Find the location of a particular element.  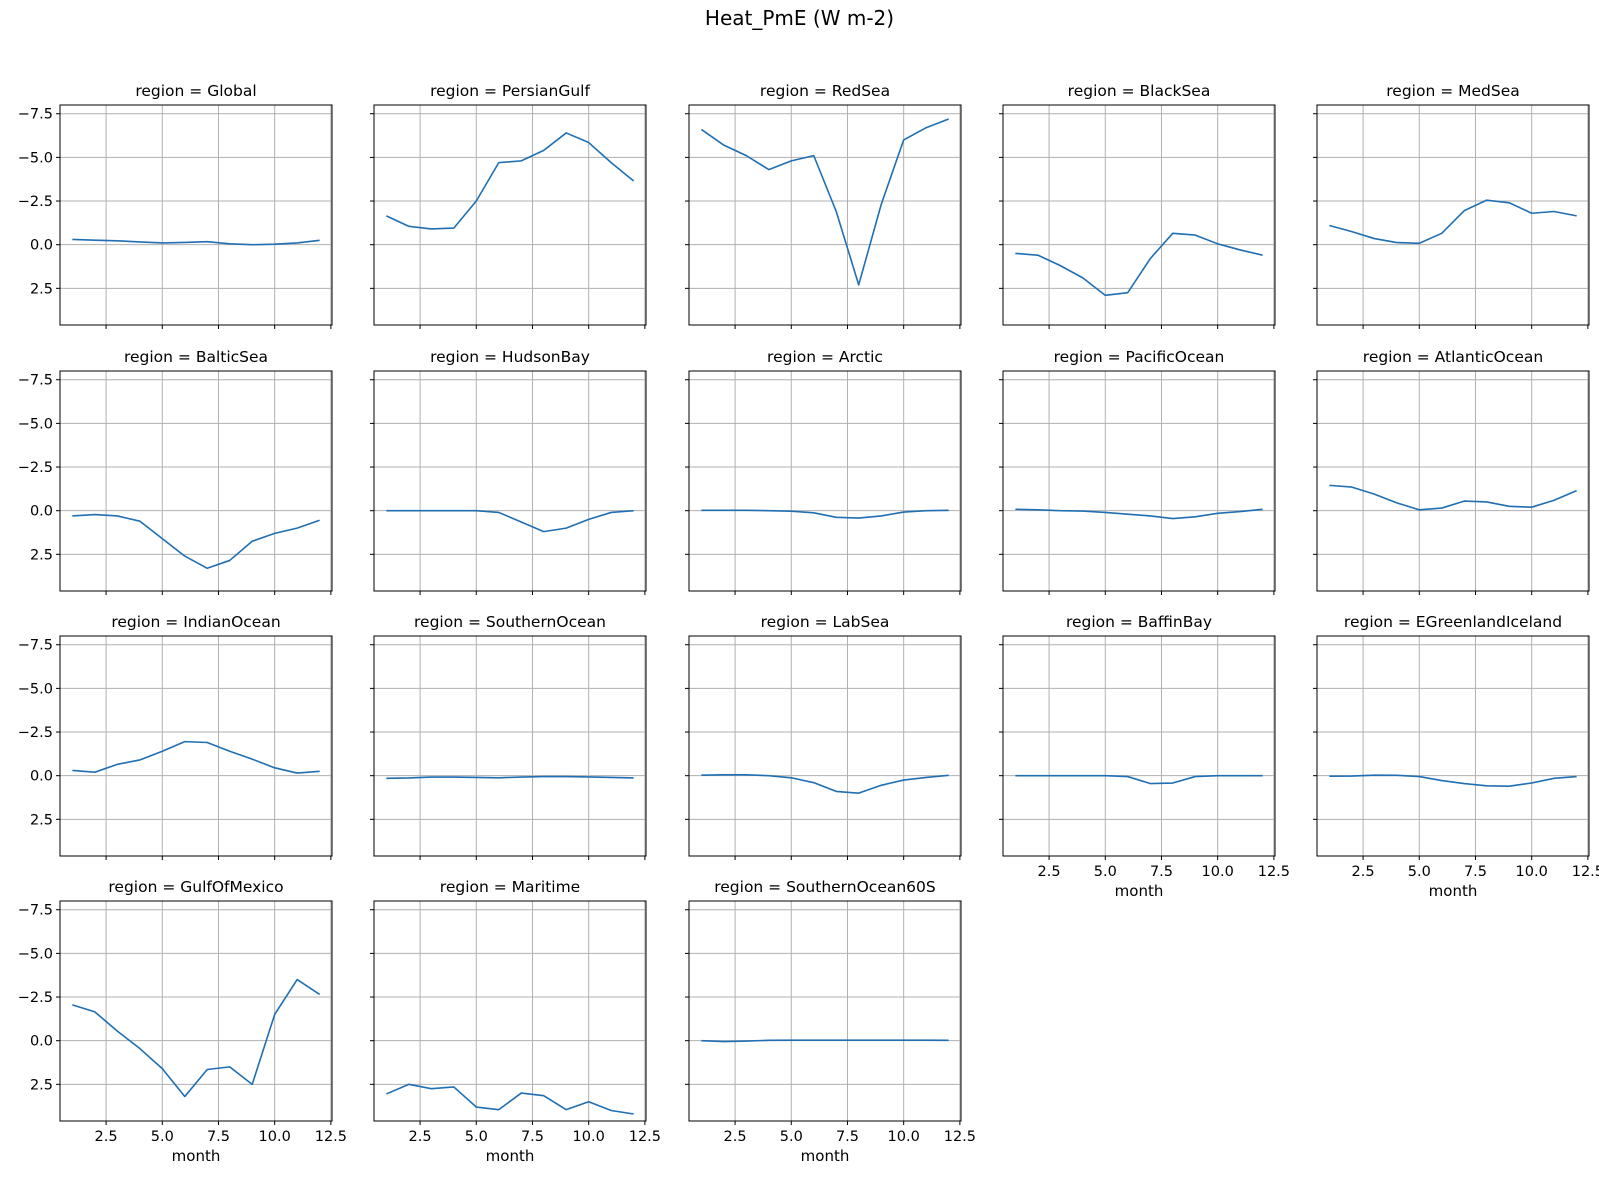

panel-title: region = BalticSea is located at coordinates (196, 357).